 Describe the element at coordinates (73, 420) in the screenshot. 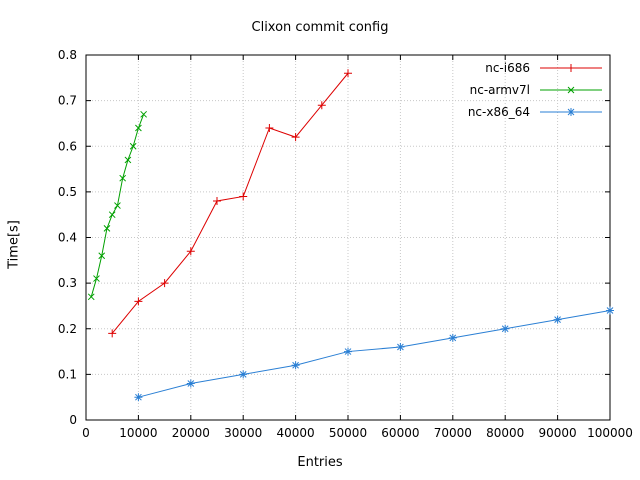

I see `y-tick-label: 0` at that location.